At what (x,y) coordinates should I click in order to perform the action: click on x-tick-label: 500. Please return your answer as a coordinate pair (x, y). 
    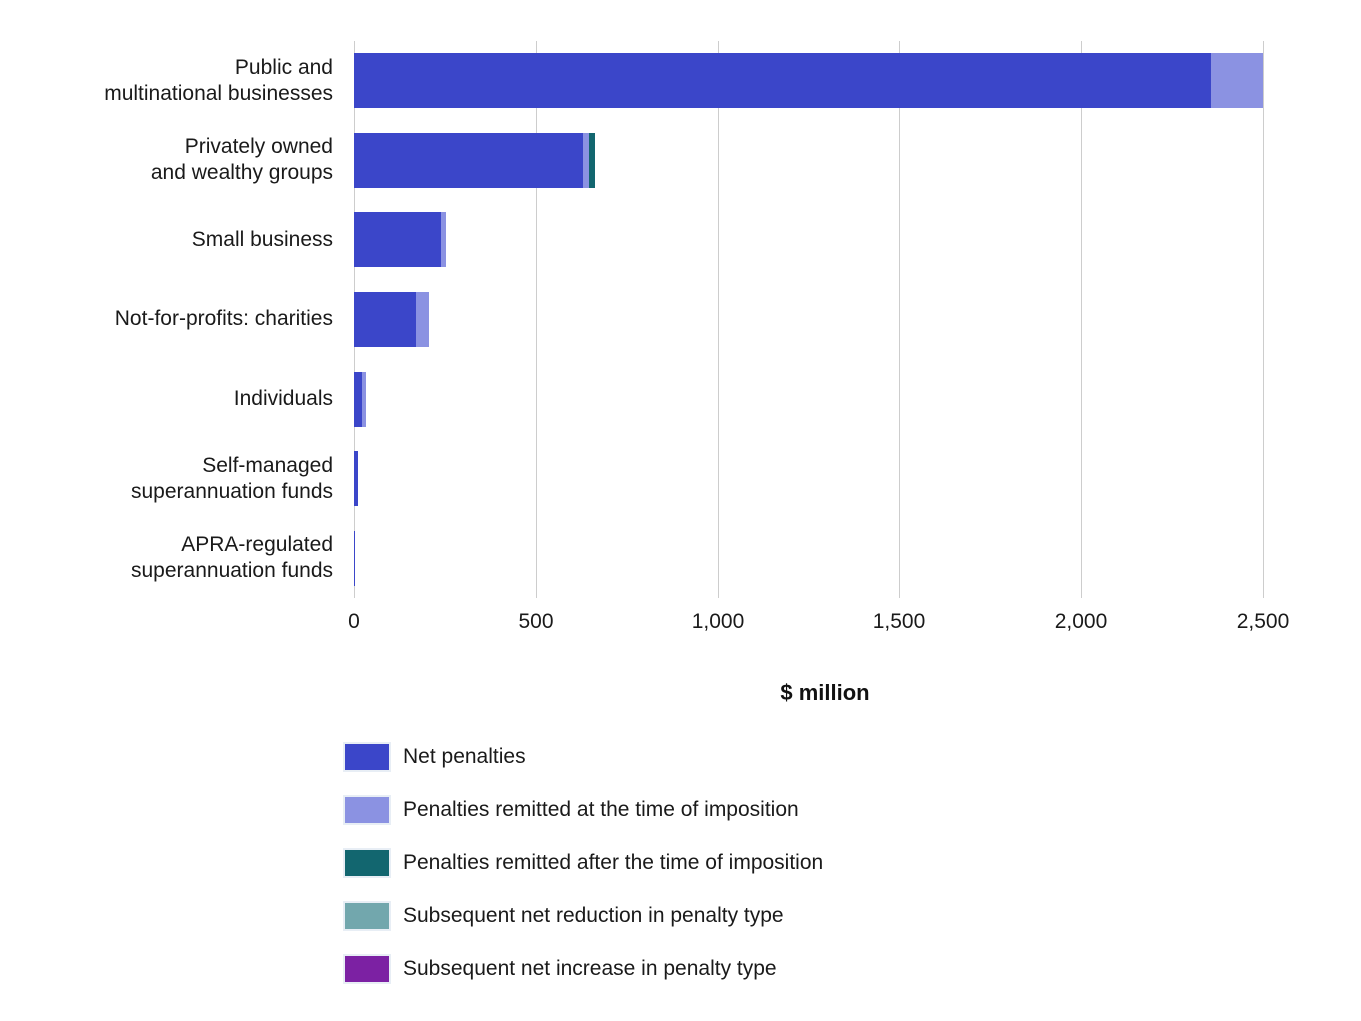
    Looking at the image, I should click on (536, 621).